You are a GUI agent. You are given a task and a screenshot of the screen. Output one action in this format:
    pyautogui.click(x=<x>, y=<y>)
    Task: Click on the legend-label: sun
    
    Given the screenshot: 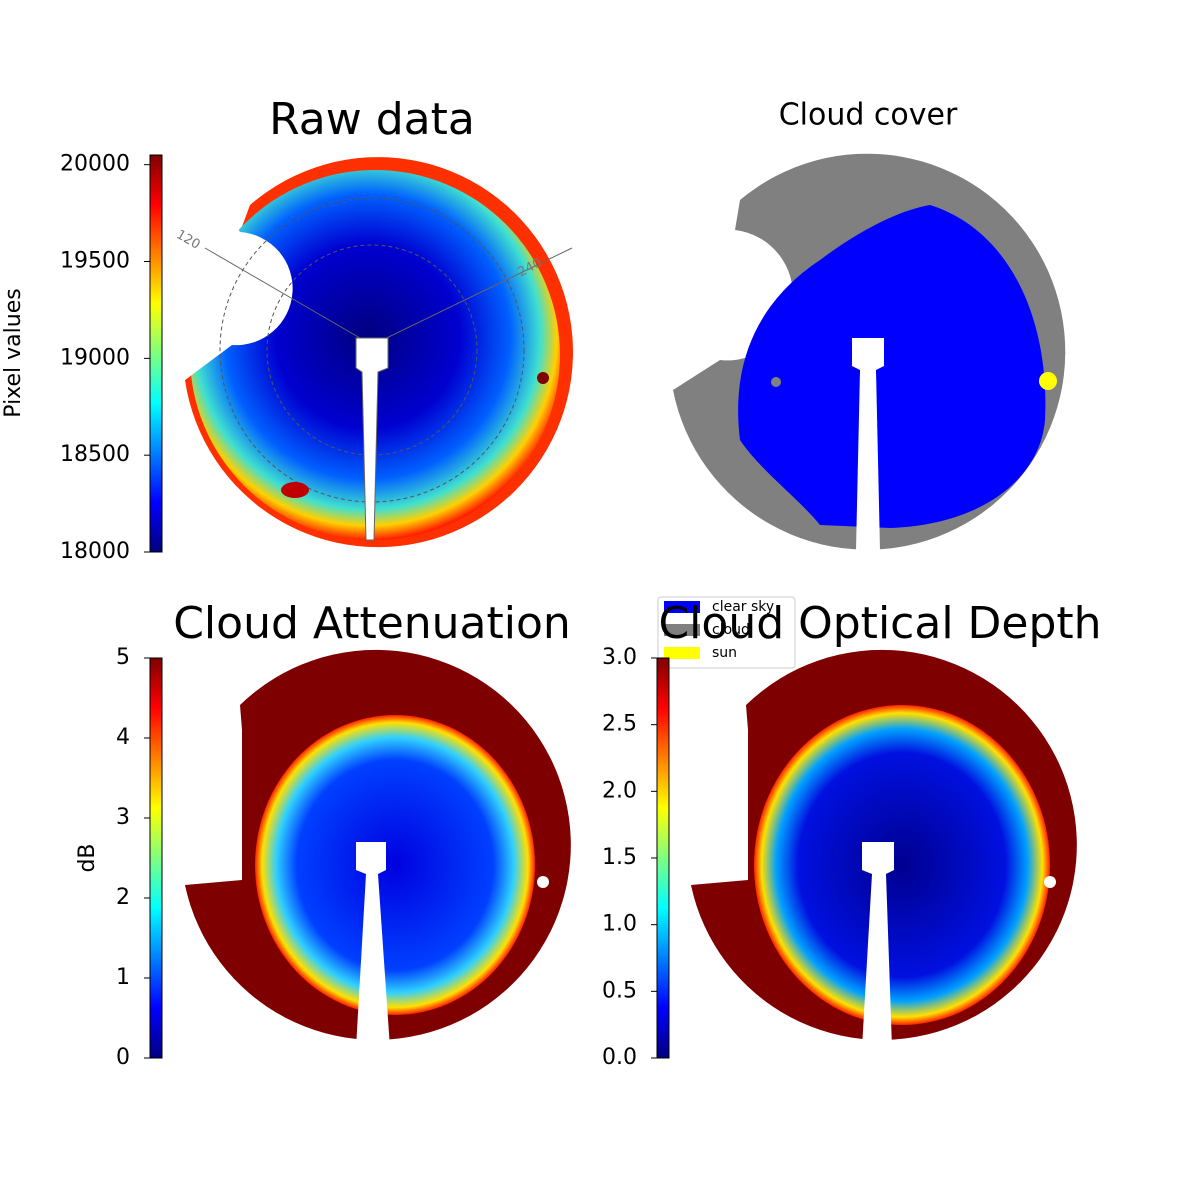 What is the action you would take?
    pyautogui.click(x=724, y=653)
    